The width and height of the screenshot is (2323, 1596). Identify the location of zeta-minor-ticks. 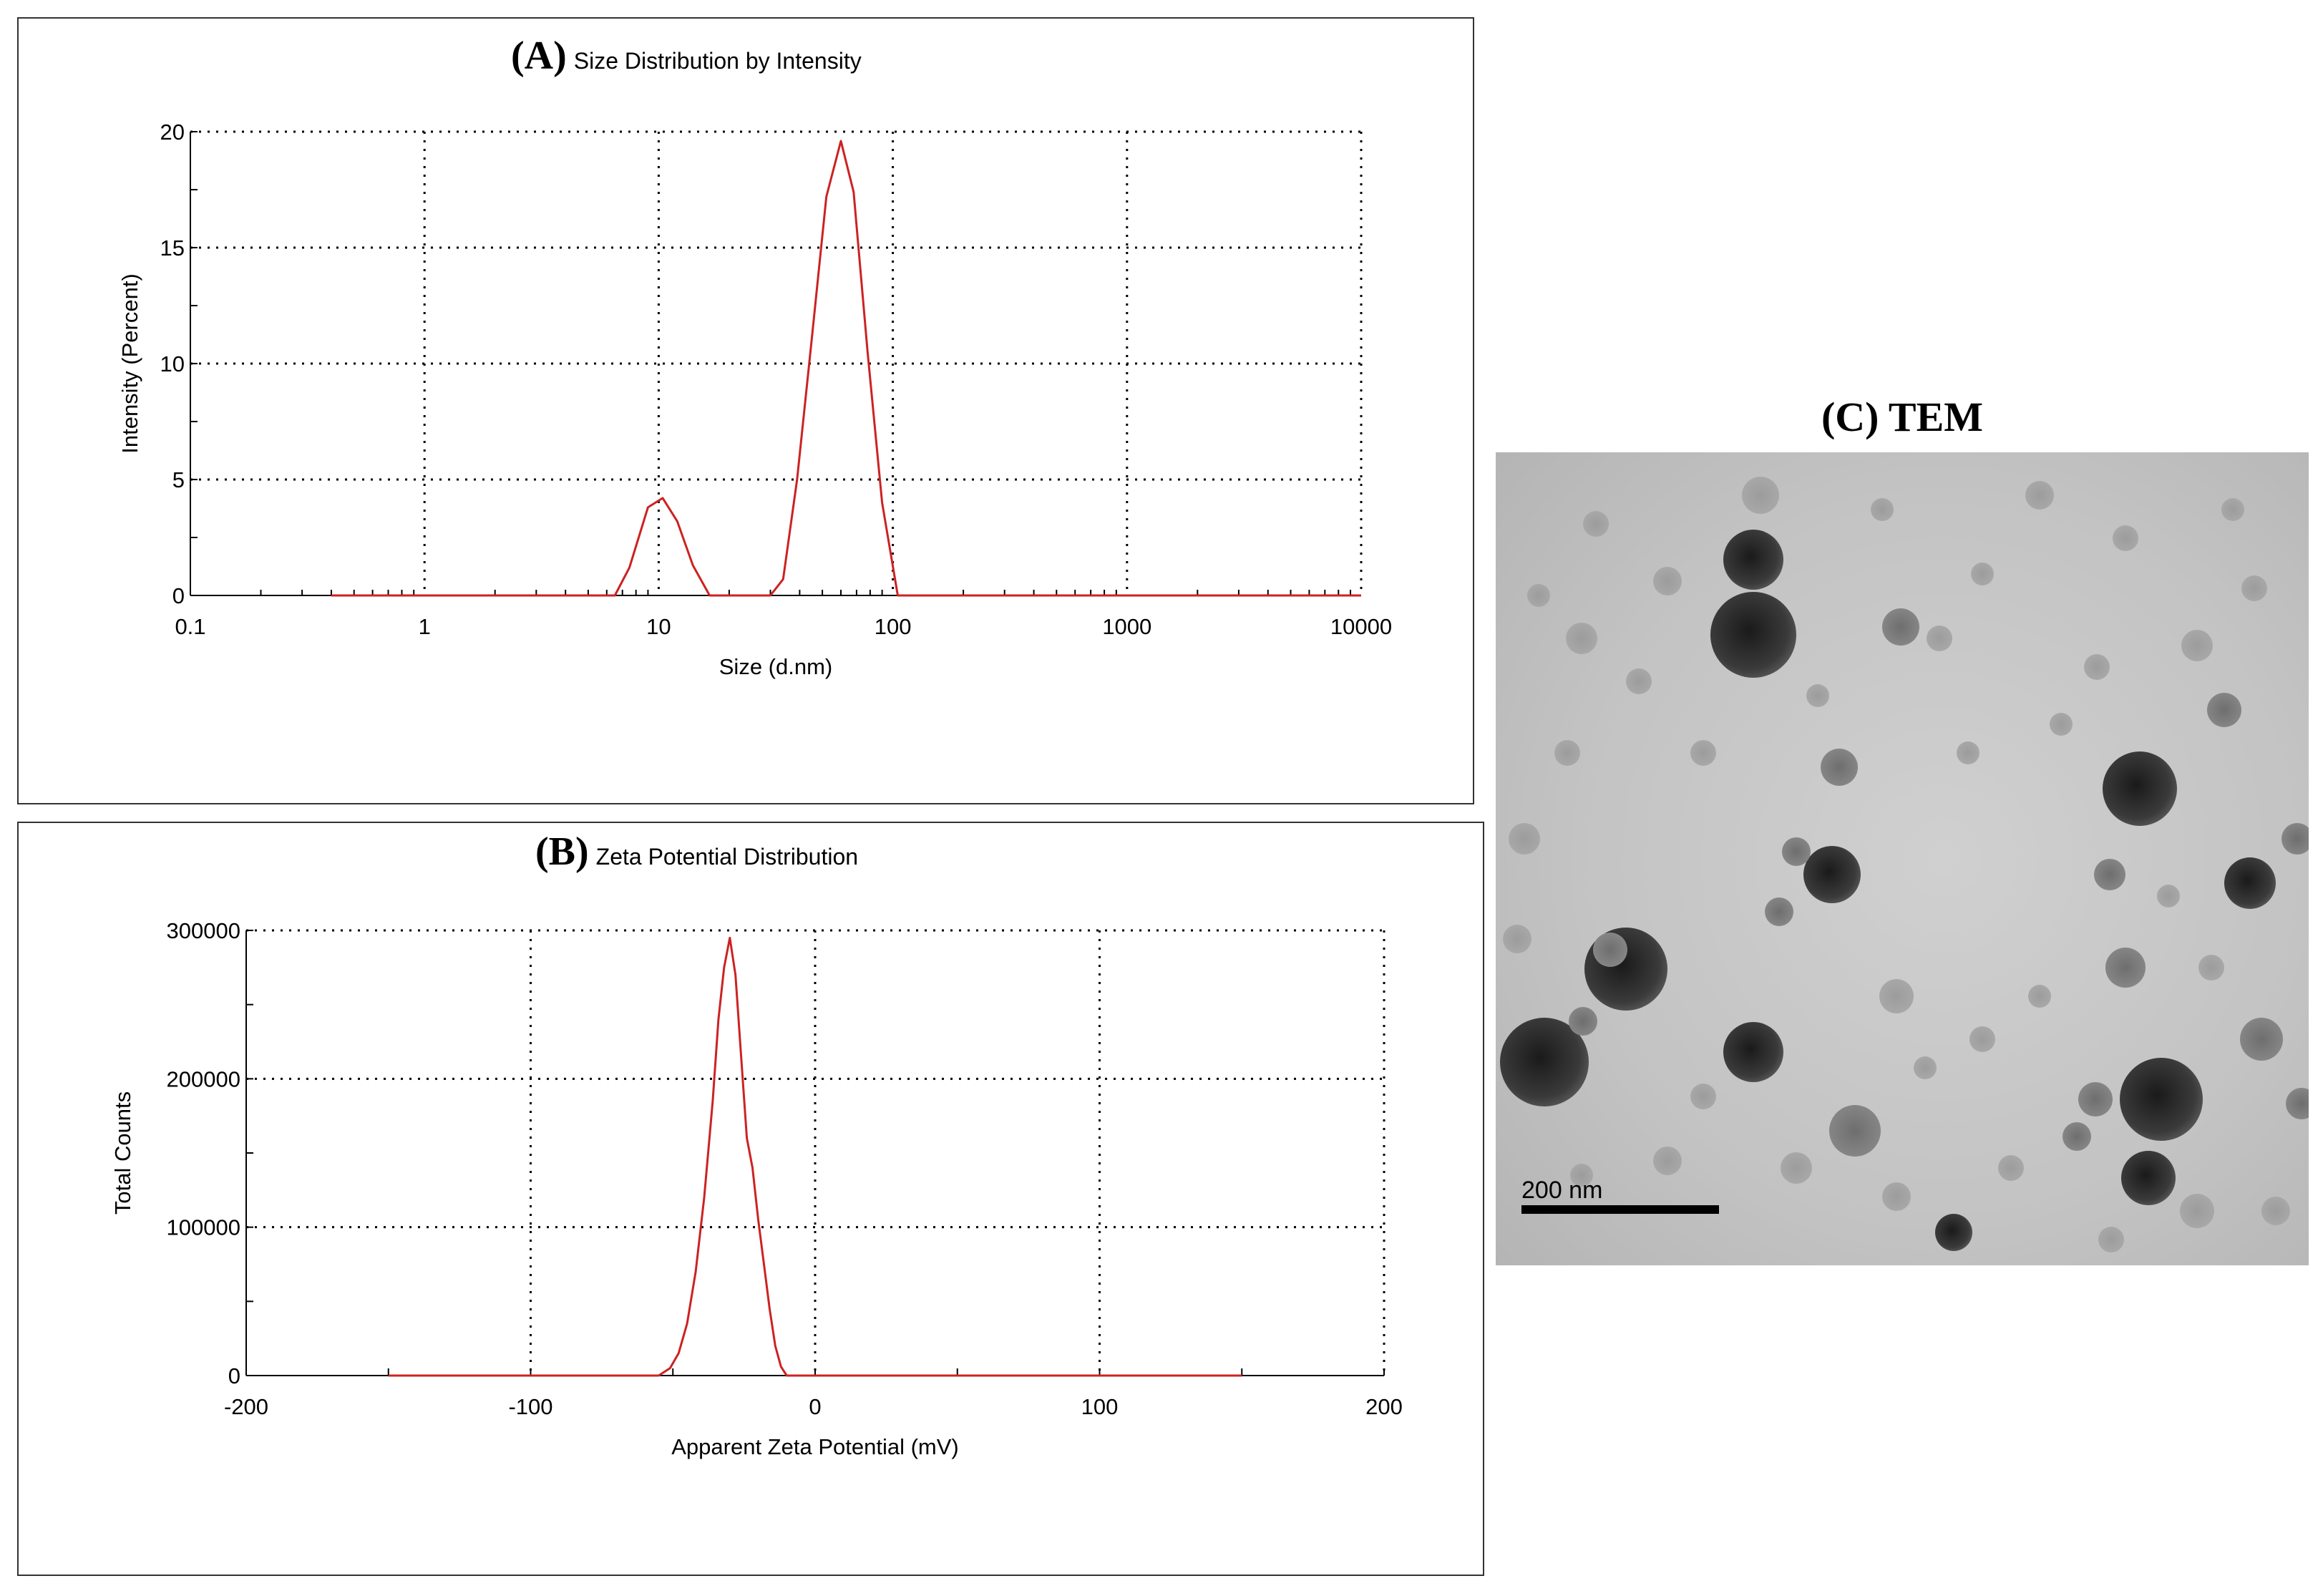
(815, 1153).